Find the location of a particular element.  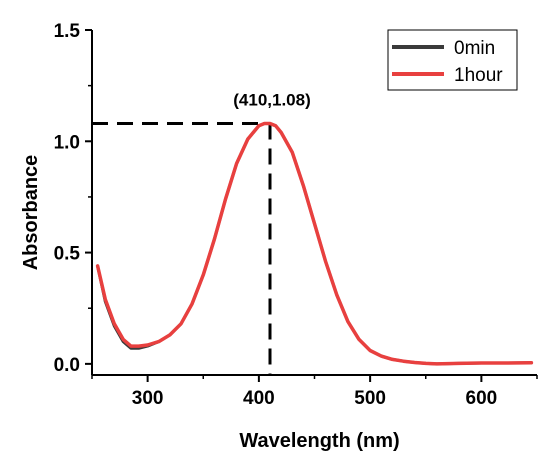

legend-label-0min: 0min is located at coordinates (474, 48).